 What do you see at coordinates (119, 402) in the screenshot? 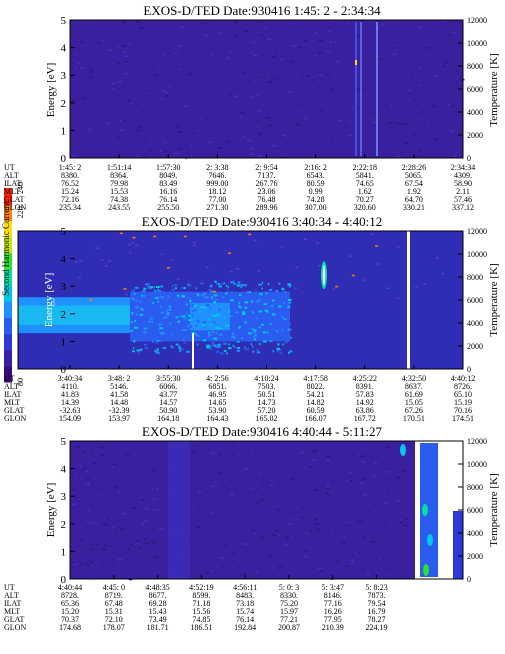
I see `table-cell: 14.48` at bounding box center [119, 402].